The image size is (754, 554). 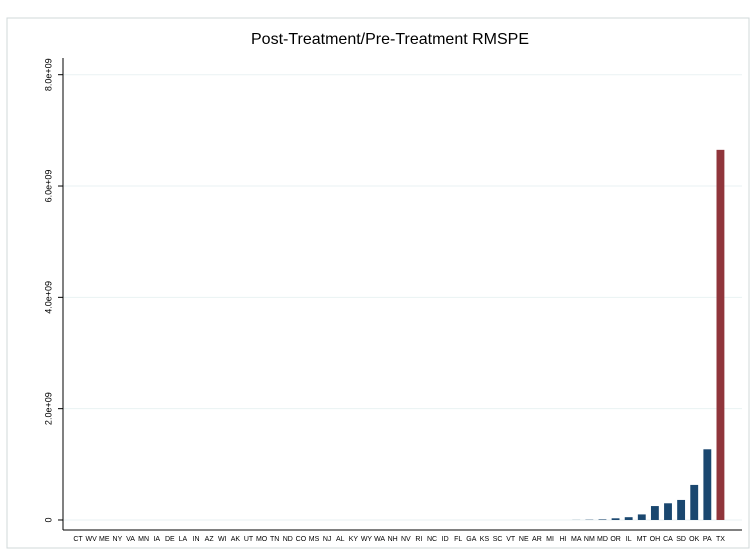 What do you see at coordinates (170, 539) in the screenshot?
I see `x-tick-label: DE` at bounding box center [170, 539].